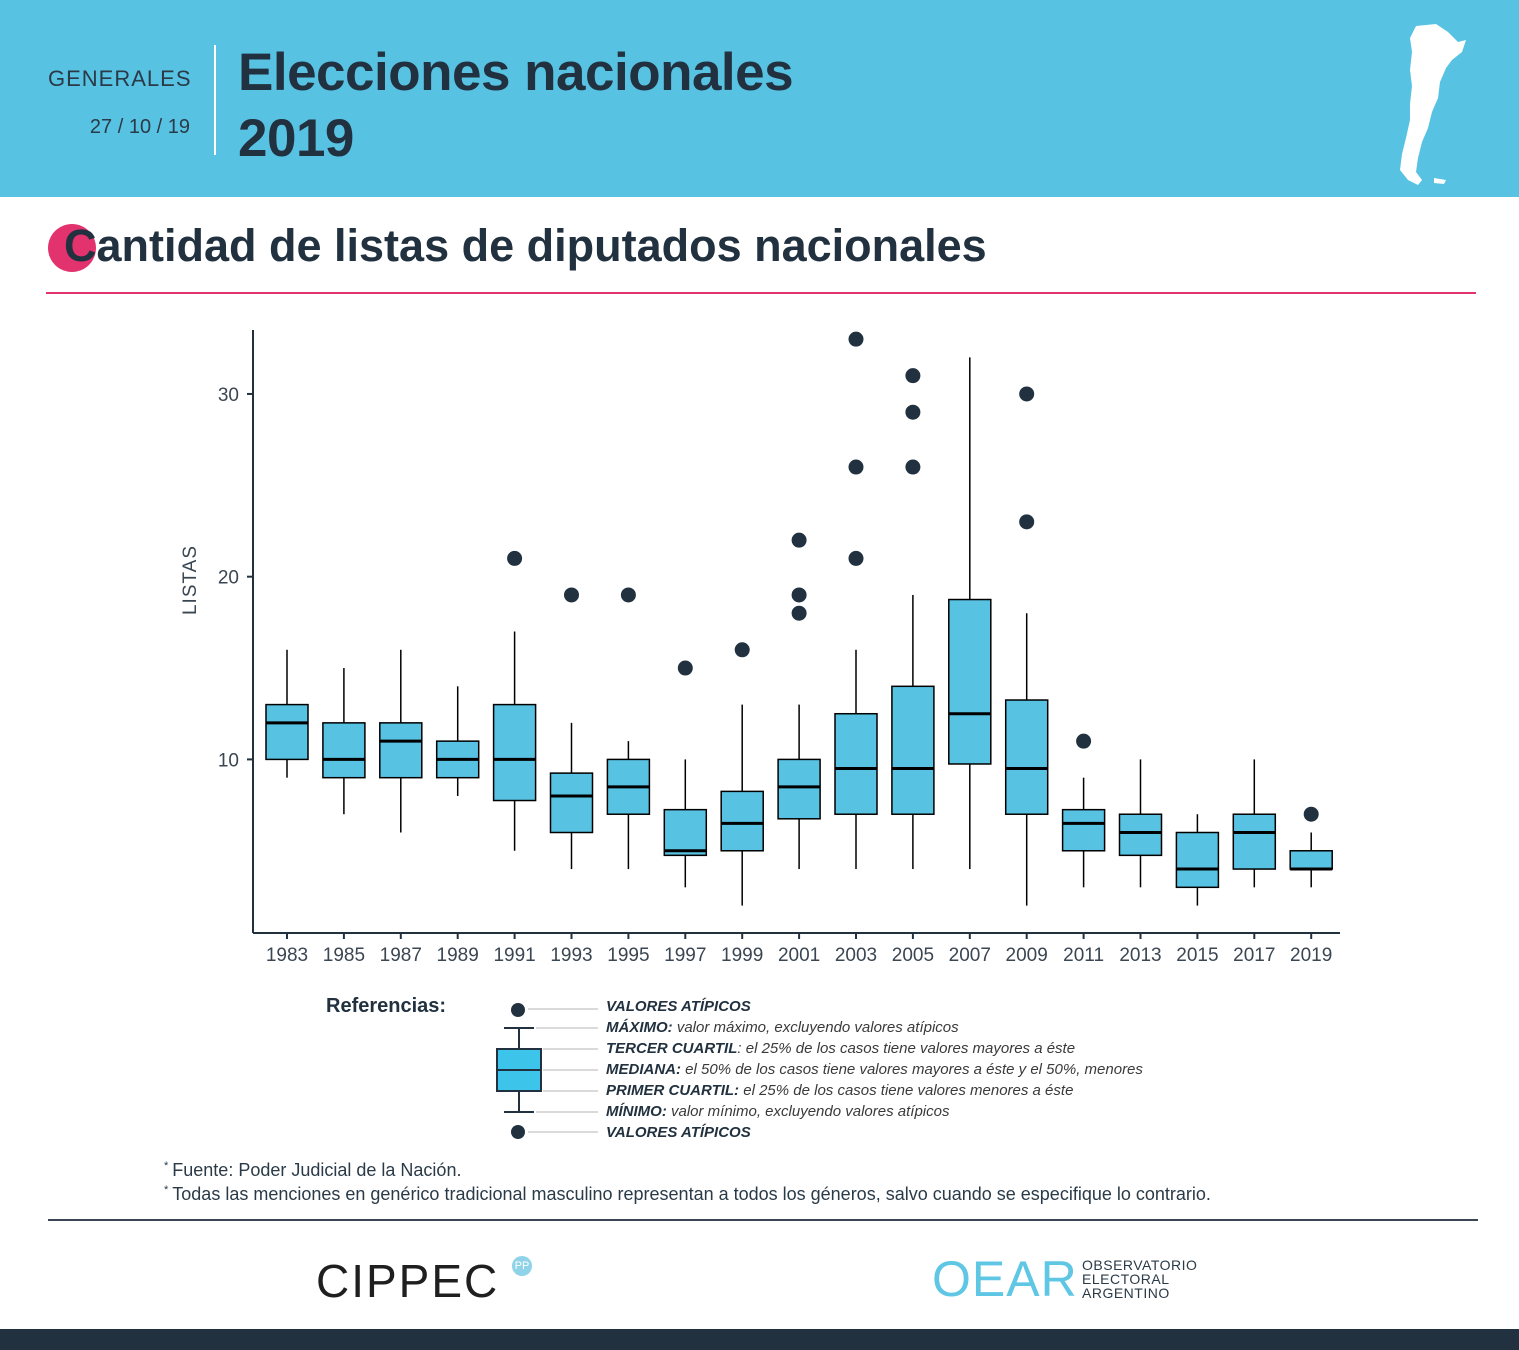 Image resolution: width=1519 pixels, height=1350 pixels. What do you see at coordinates (190, 580) in the screenshot?
I see `y-axis-label: LISTAS` at bounding box center [190, 580].